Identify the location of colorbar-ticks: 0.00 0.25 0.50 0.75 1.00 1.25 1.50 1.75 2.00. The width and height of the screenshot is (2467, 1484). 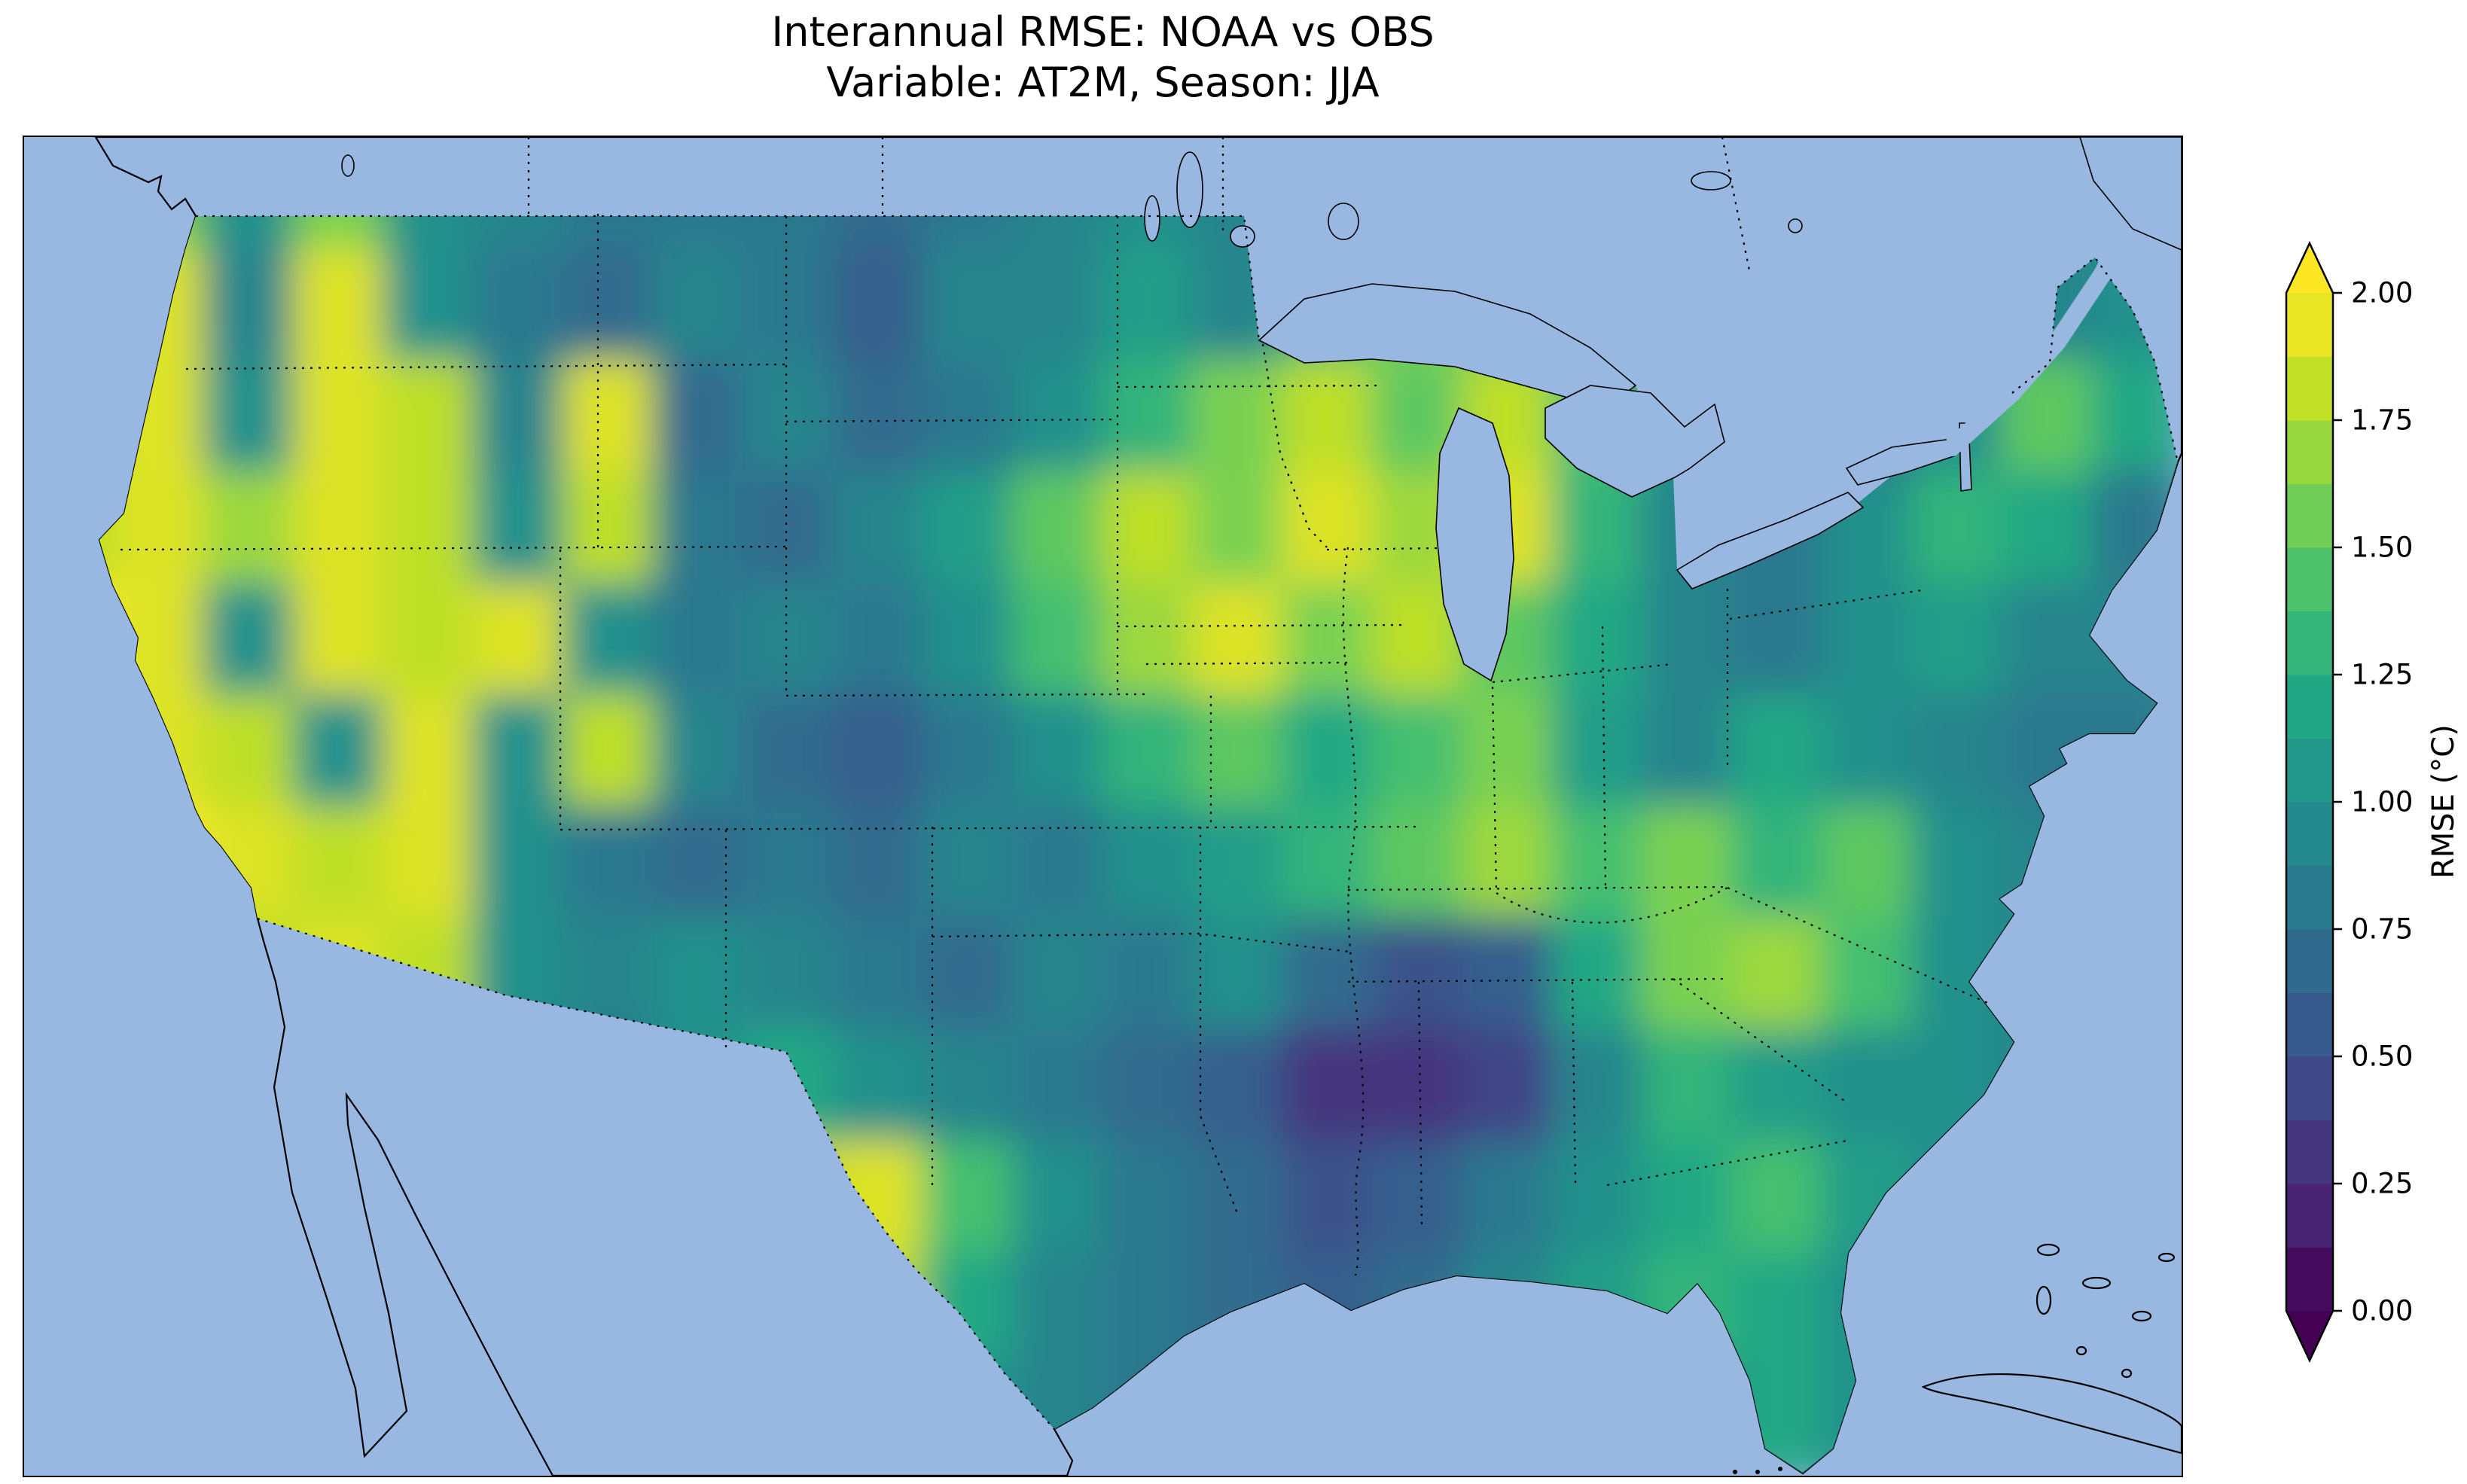
(2373, 802).